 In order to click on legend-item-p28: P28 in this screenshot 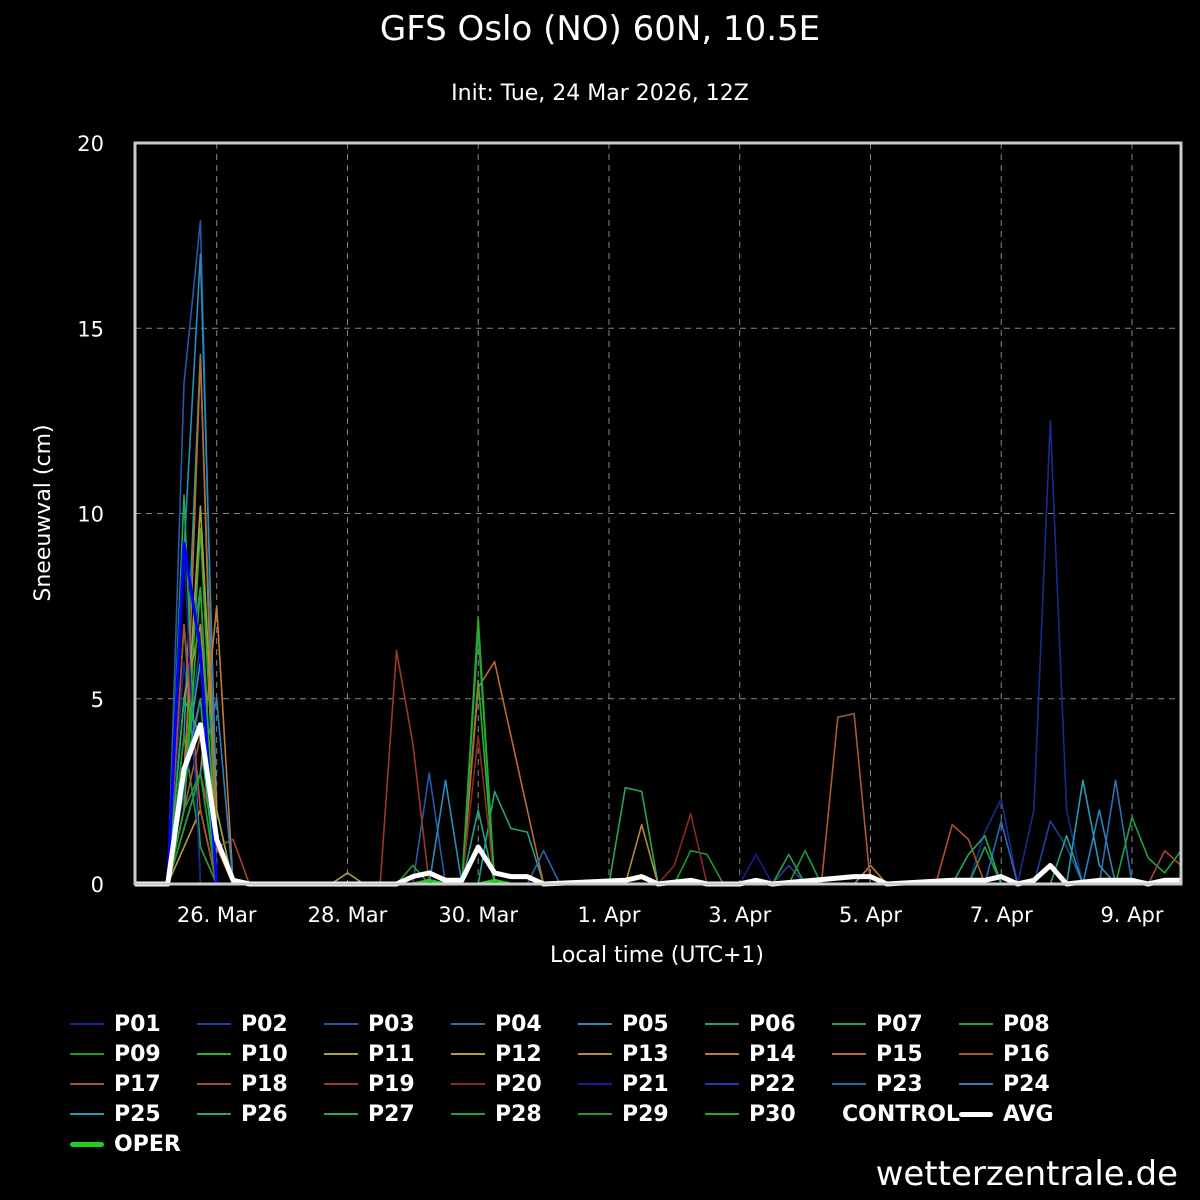, I will do `click(514, 1114)`.